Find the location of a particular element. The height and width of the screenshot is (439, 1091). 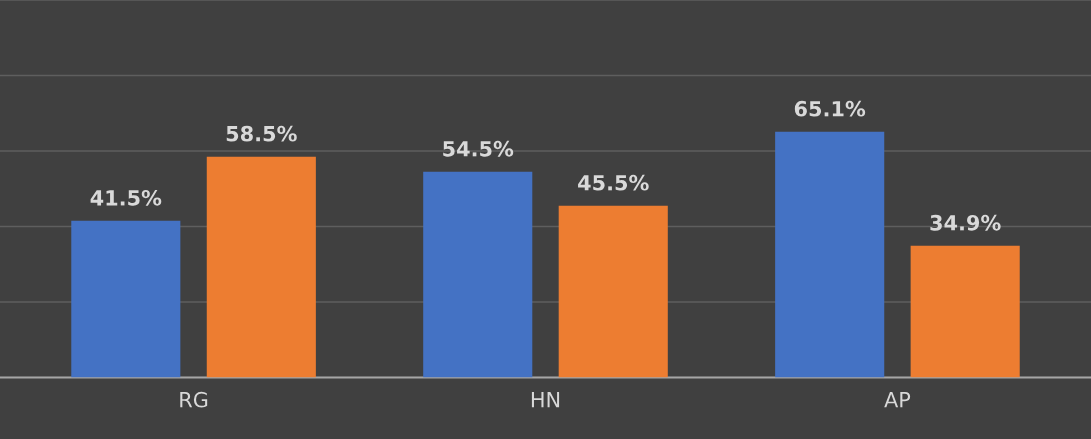

data-label: 65.1% is located at coordinates (830, 108).